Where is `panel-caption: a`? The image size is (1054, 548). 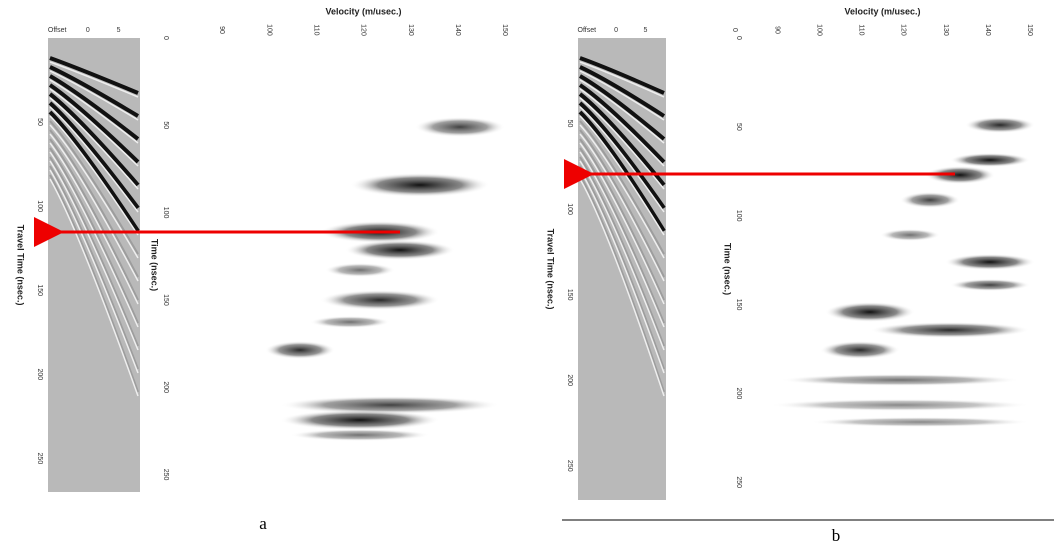 panel-caption: a is located at coordinates (263, 523).